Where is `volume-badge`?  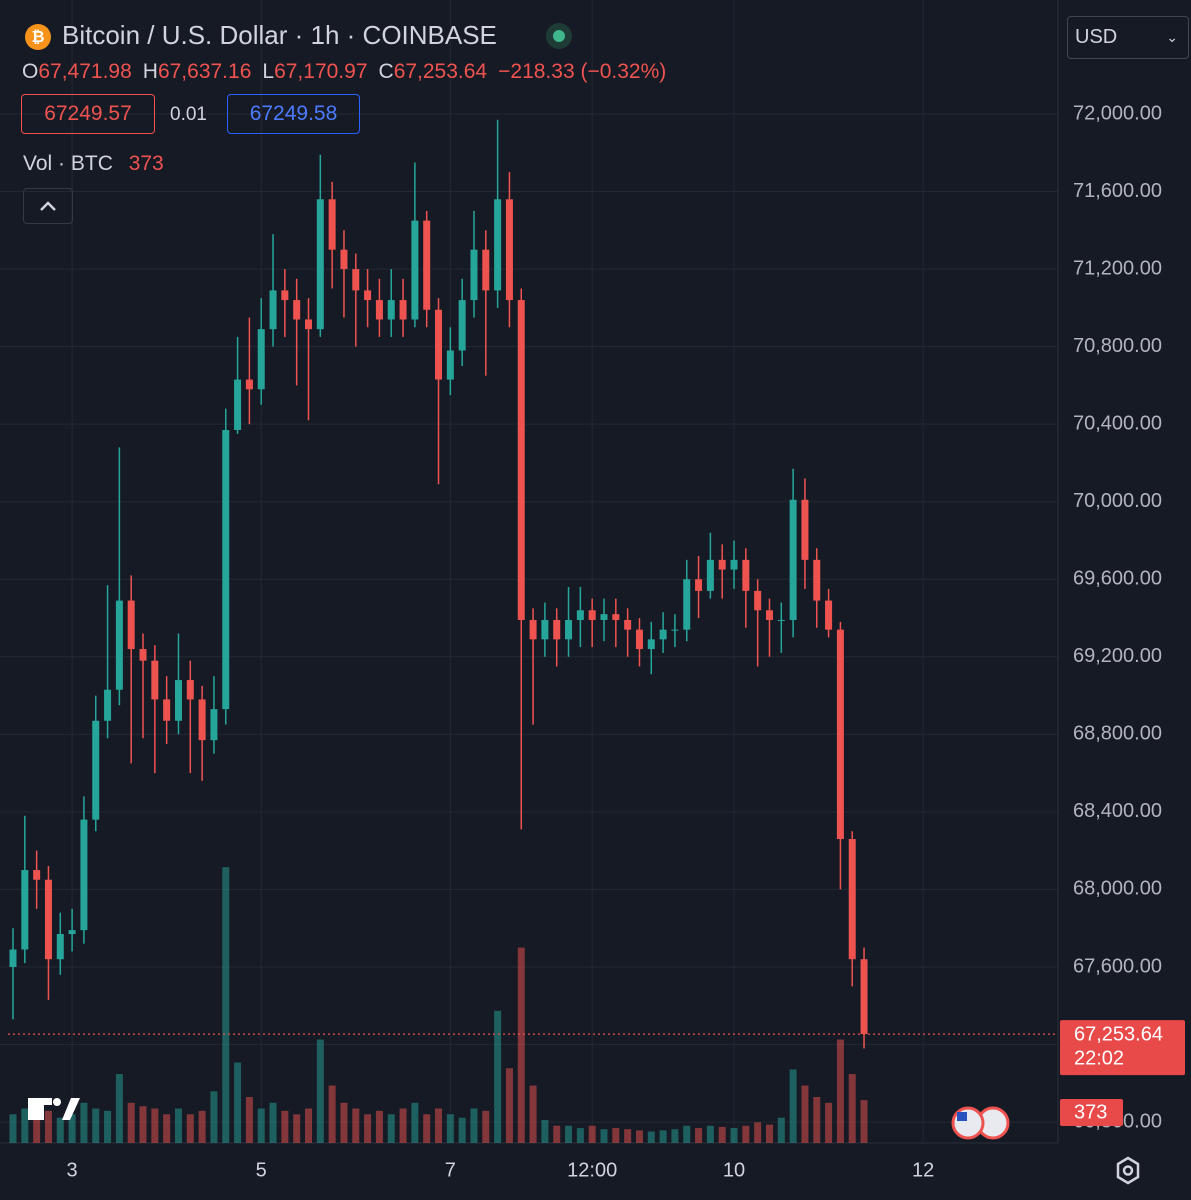
volume-badge is located at coordinates (1091, 1112).